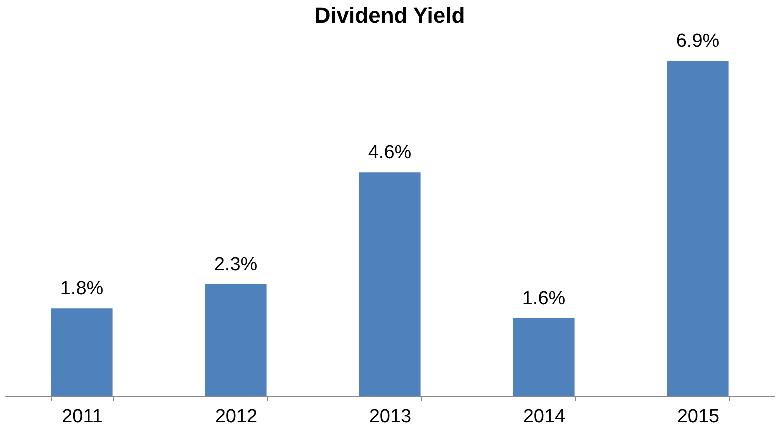 This screenshot has width=784, height=444. Describe the element at coordinates (698, 41) in the screenshot. I see `data-label: 6.9%` at that location.